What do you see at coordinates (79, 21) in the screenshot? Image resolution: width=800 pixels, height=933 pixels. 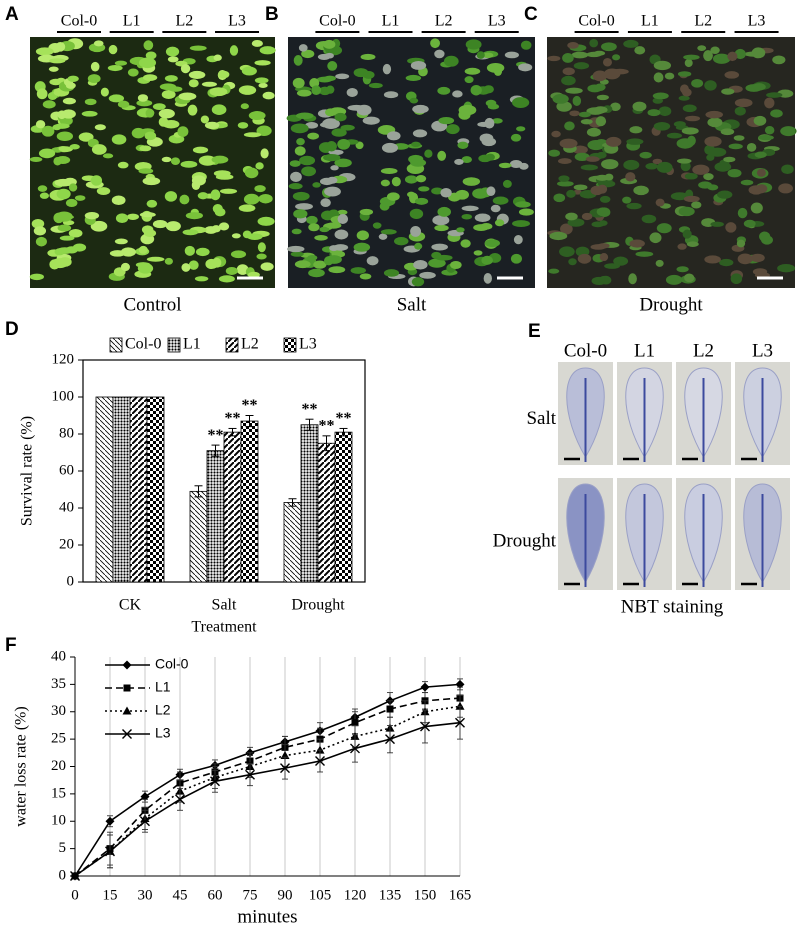 I see `column-label: Col-0` at bounding box center [79, 21].